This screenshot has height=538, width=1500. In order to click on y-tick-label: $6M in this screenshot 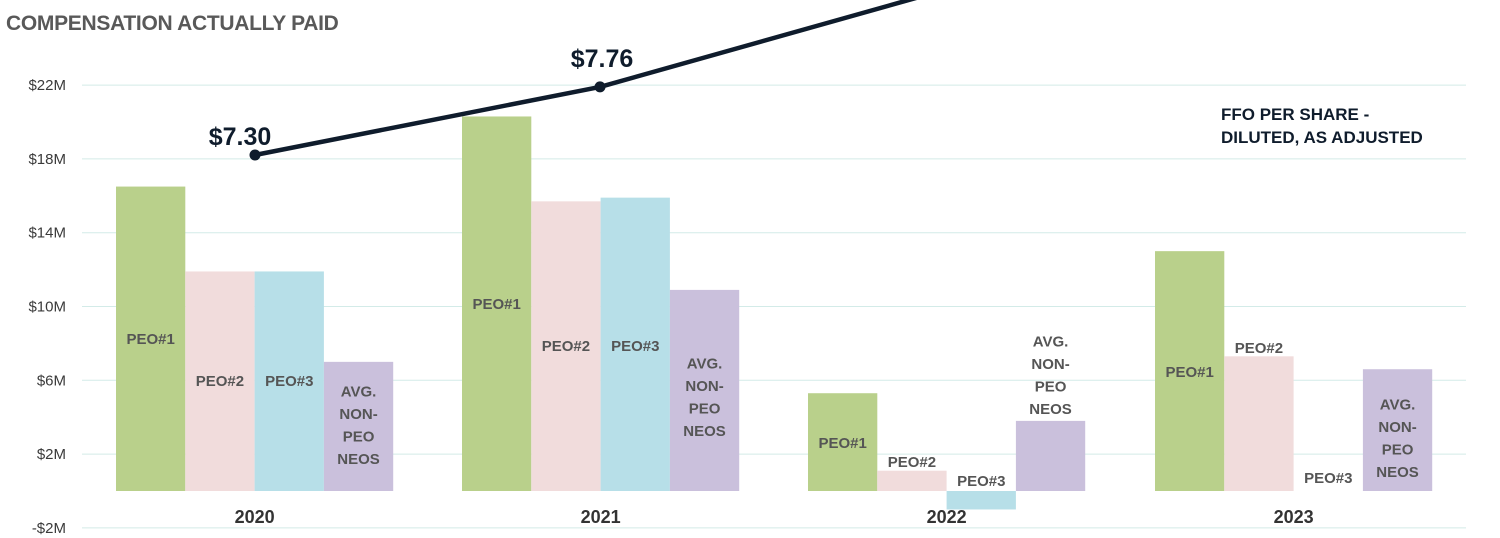, I will do `click(51, 380)`.